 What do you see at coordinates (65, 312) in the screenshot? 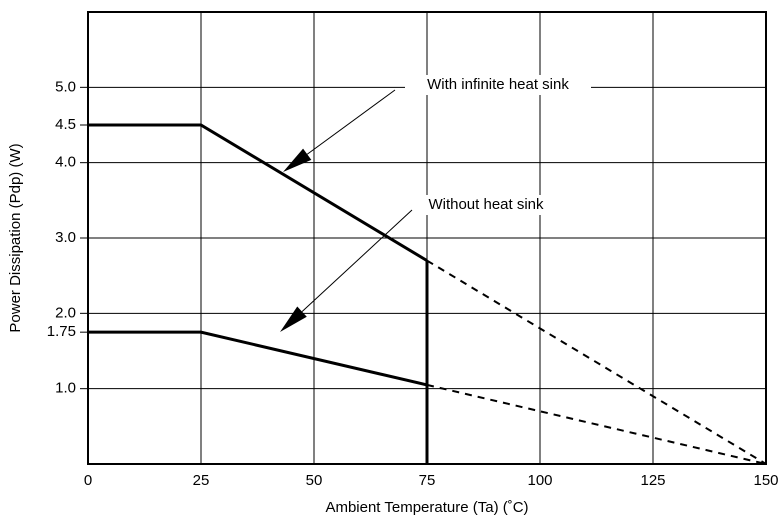
I see `y-tick-label: 2.0` at bounding box center [65, 312].